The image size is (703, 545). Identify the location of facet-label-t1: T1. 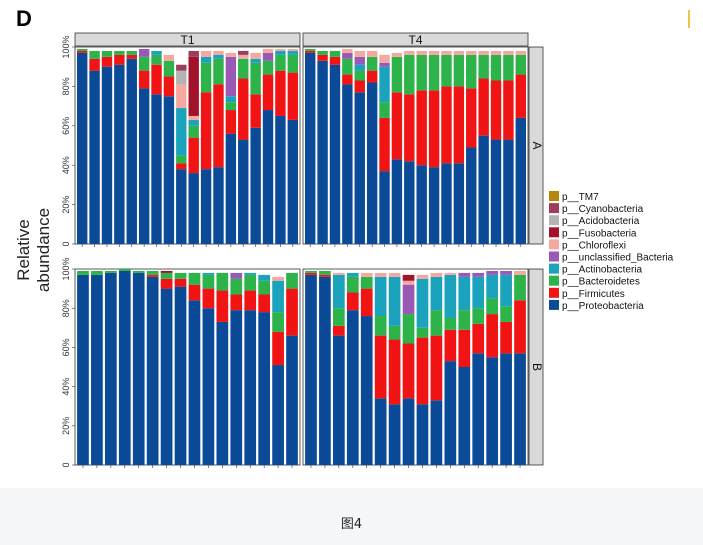
(187, 40).